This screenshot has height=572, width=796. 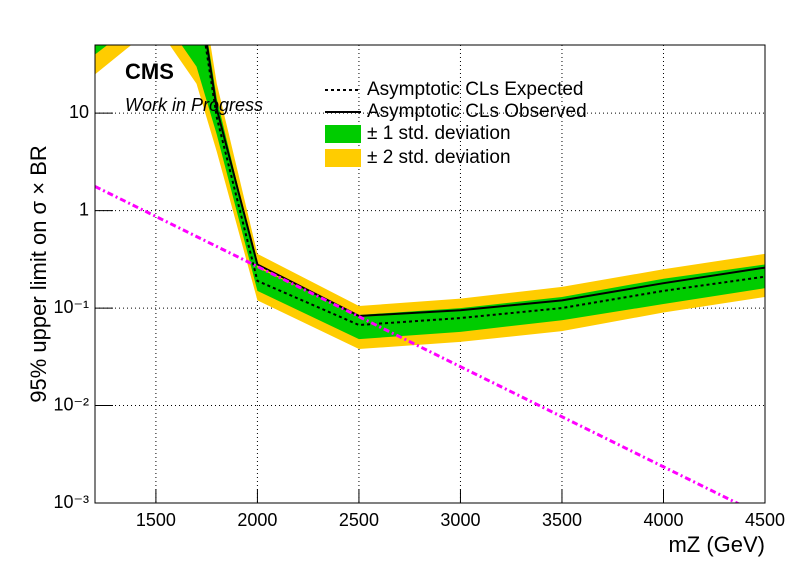 I want to click on legend-label: ± 2 std. deviation, so click(x=439, y=157).